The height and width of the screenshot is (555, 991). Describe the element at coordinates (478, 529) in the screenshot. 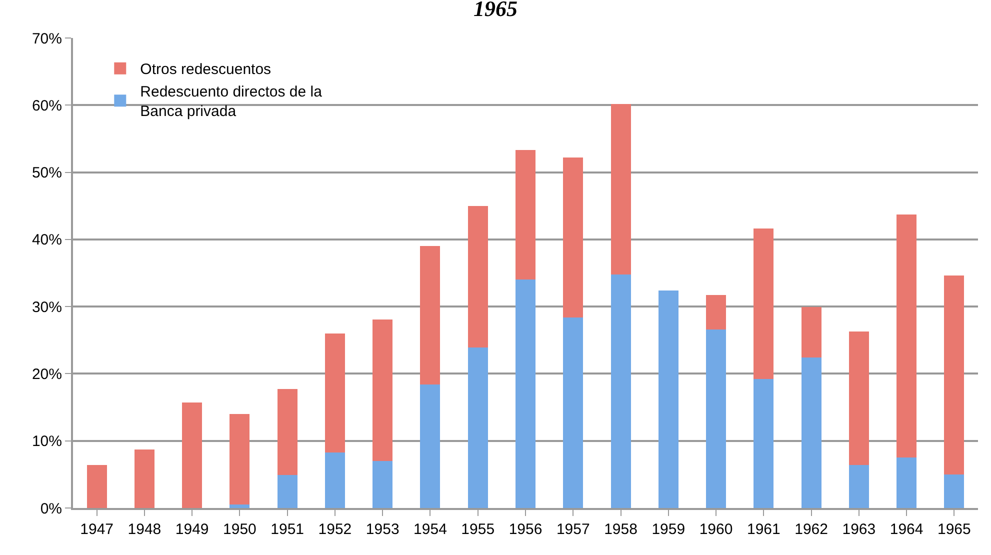

I see `x-tick-label: 1955` at that location.